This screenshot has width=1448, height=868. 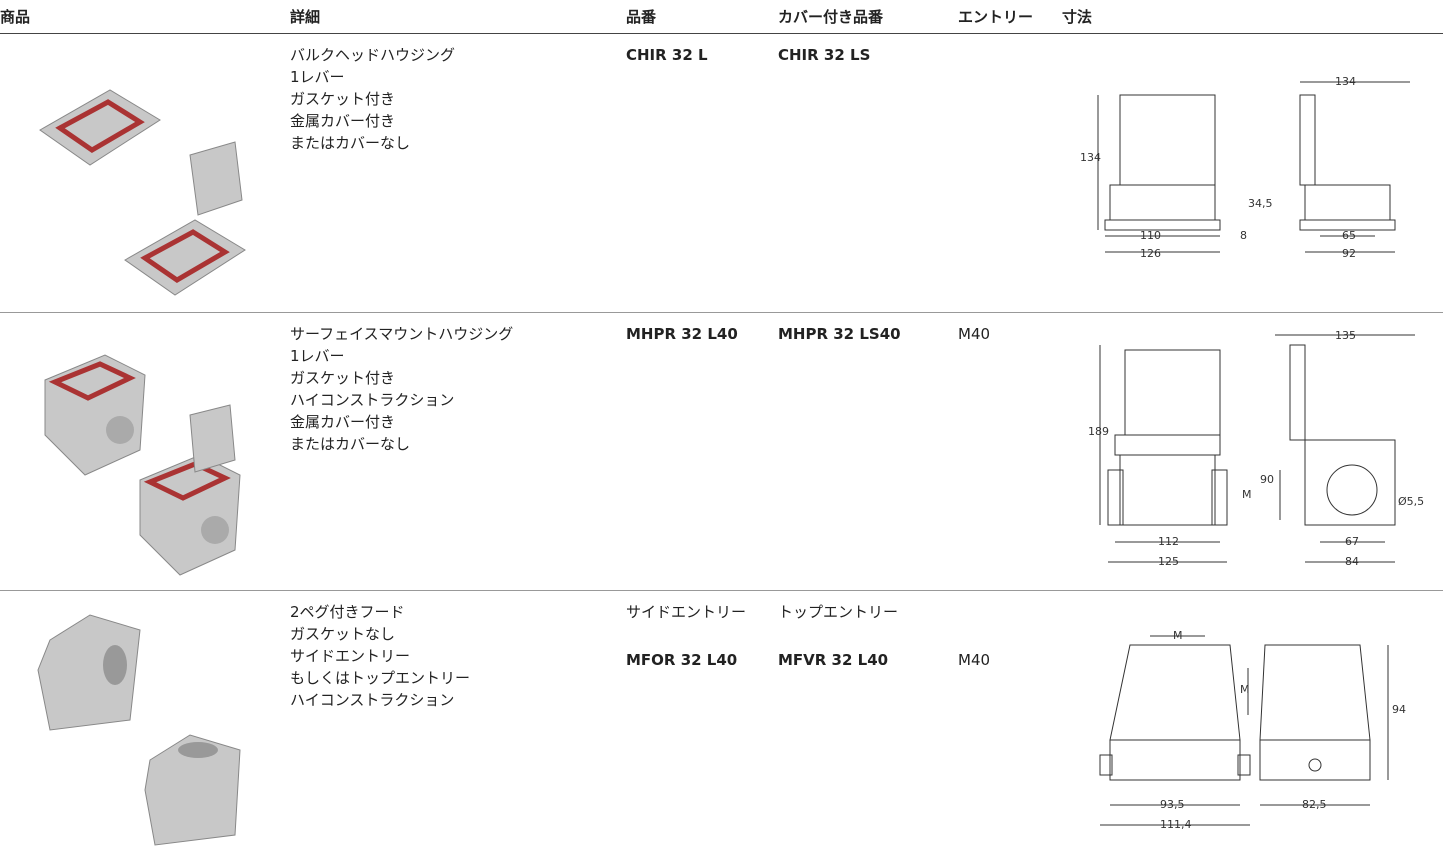 I want to click on part-number-header: サイドエントリー, so click(x=686, y=612).